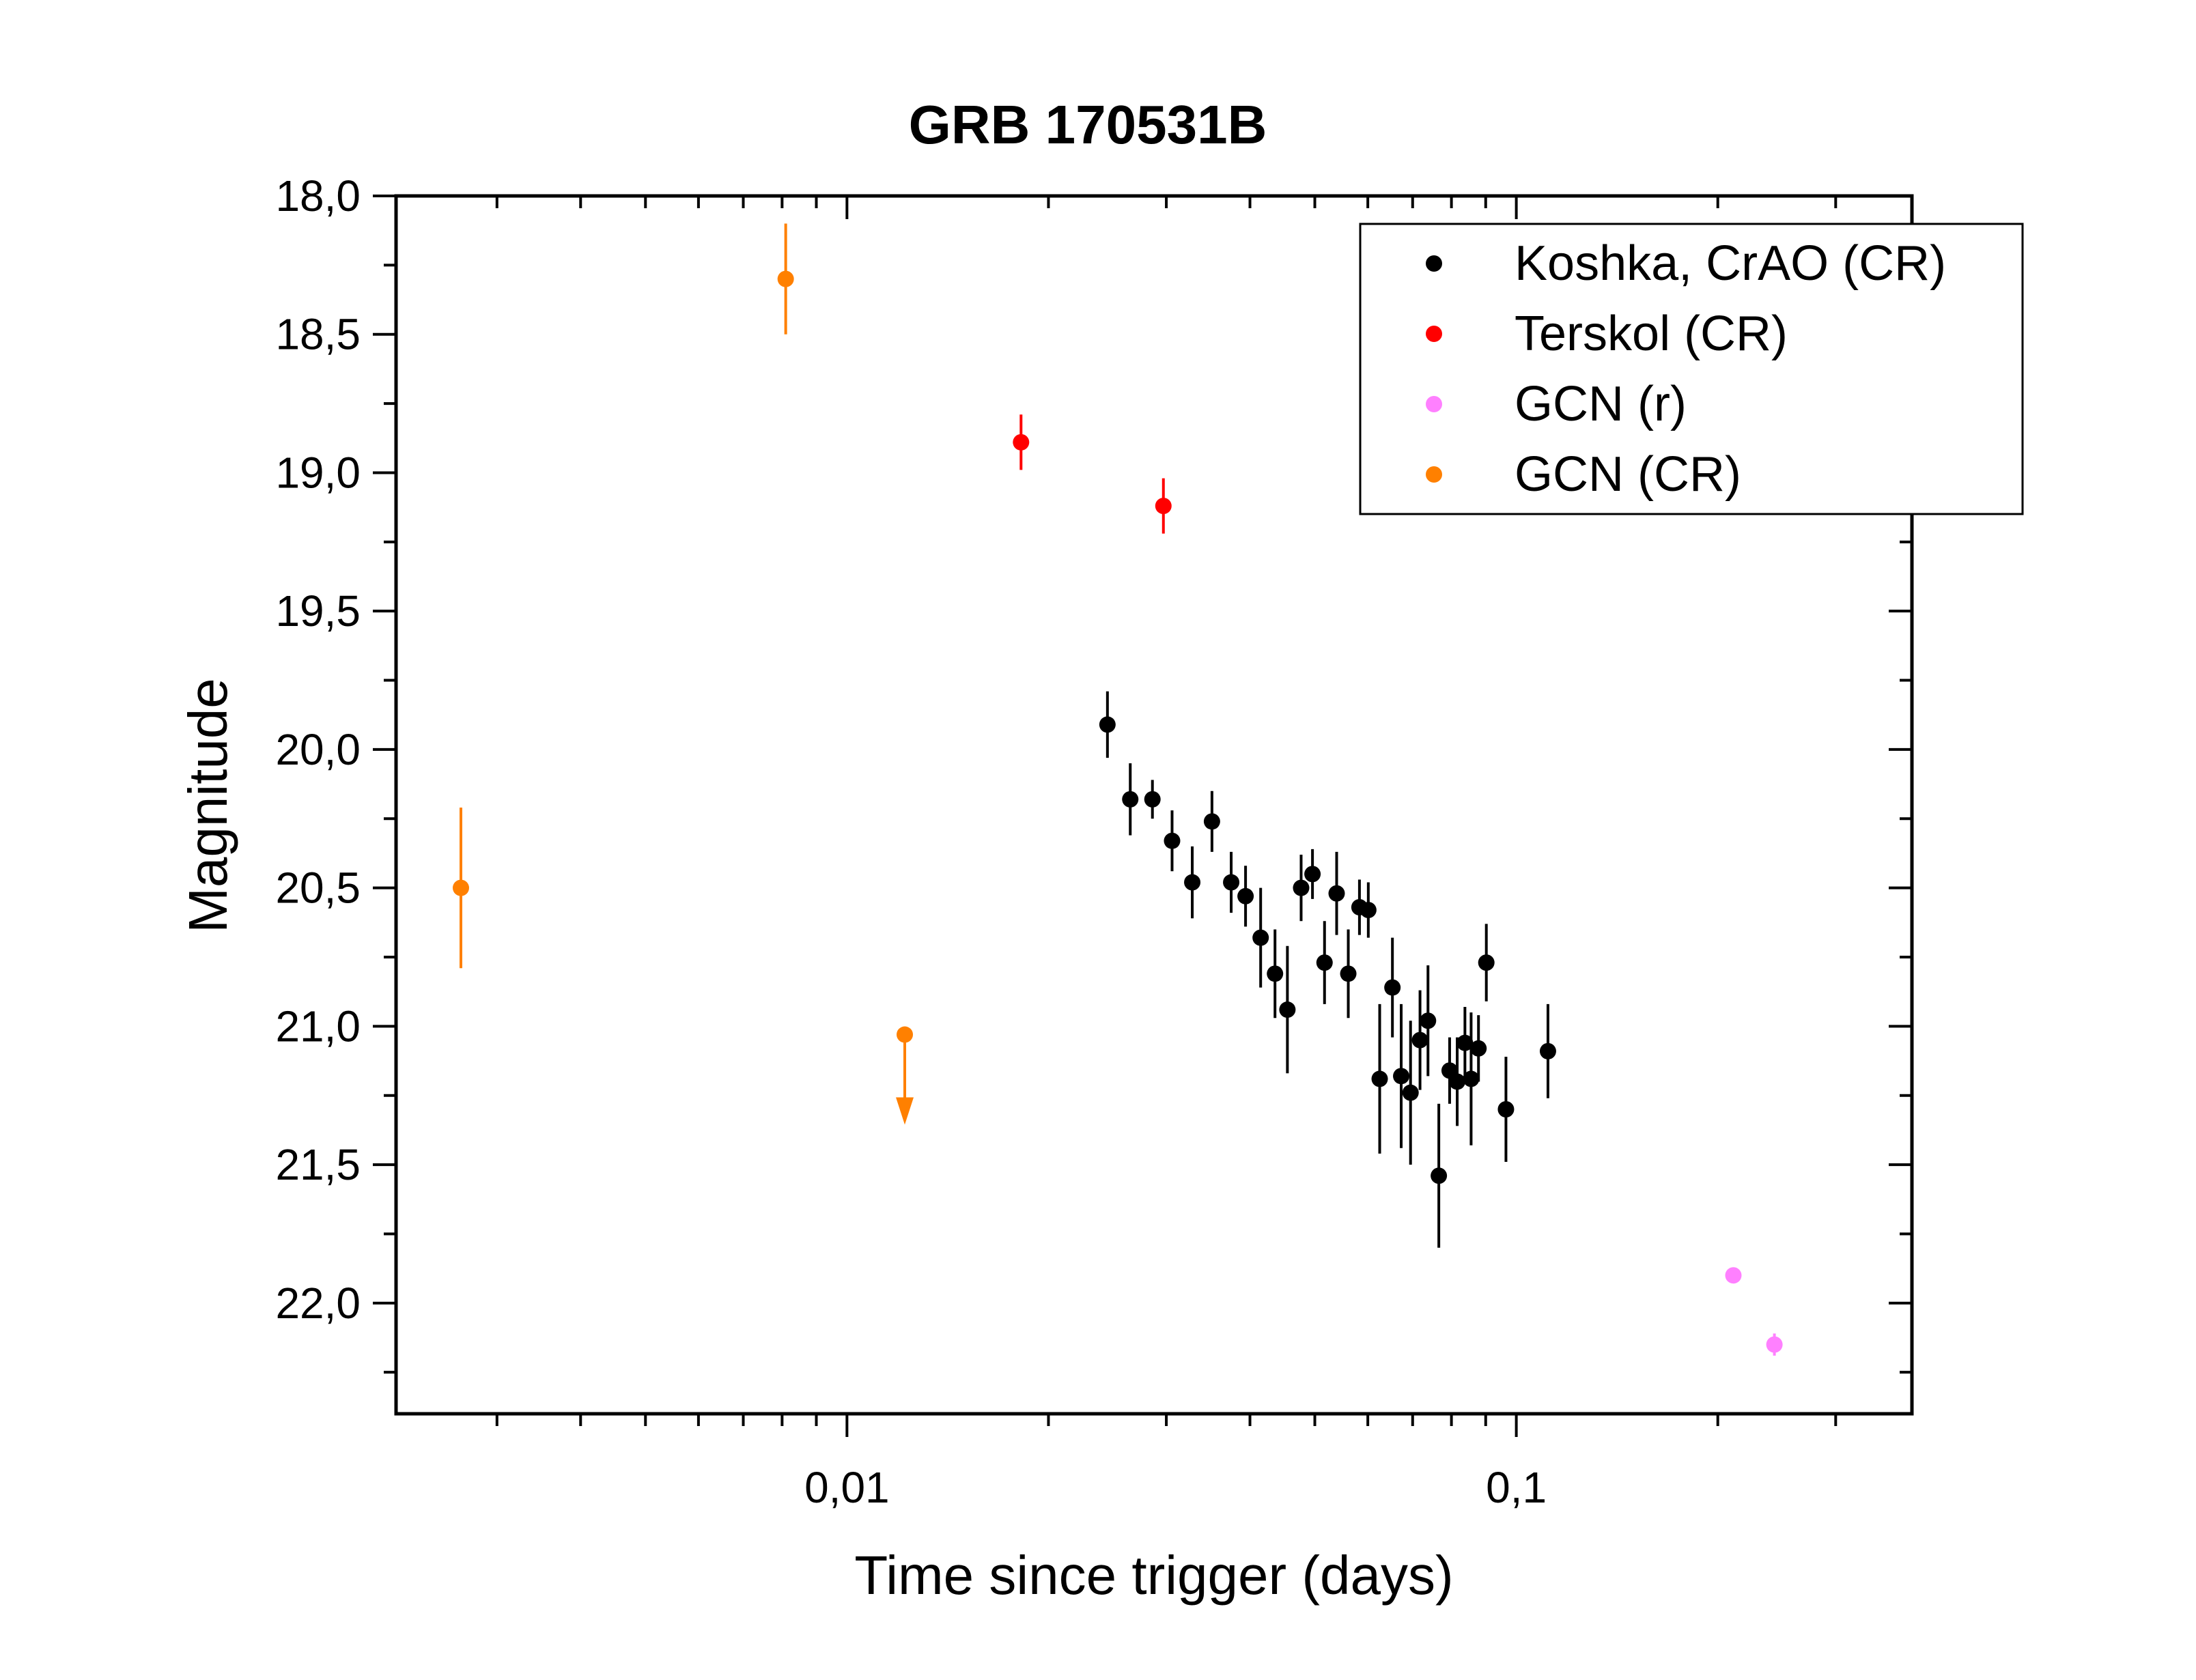  What do you see at coordinates (847, 1487) in the screenshot?
I see `x-tick-label: 0,01` at bounding box center [847, 1487].